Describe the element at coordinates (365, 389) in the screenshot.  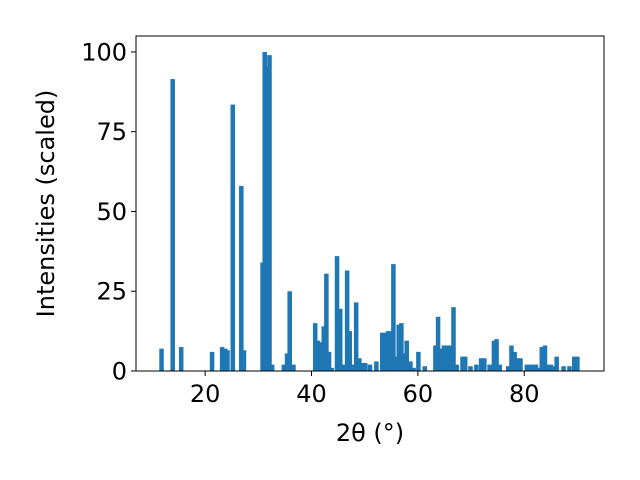
I see `x-axis-ticks: 20 40 60 80` at that location.